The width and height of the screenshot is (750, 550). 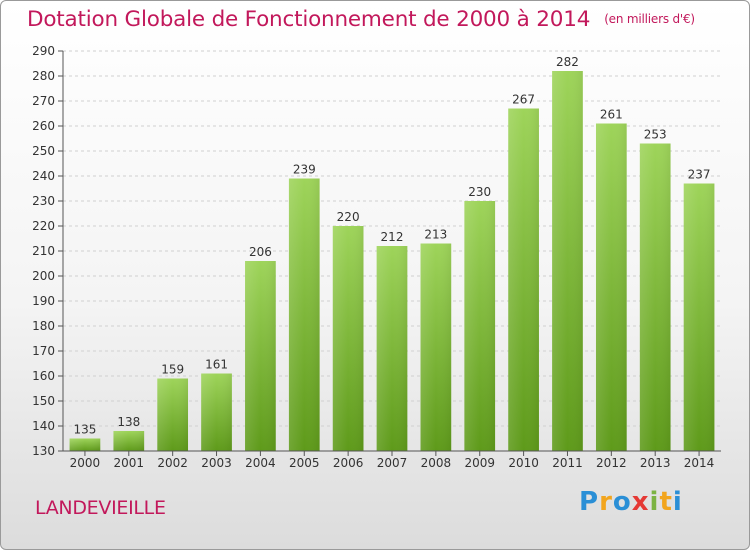 What do you see at coordinates (43, 426) in the screenshot?
I see `y-tick-label: 140` at bounding box center [43, 426].